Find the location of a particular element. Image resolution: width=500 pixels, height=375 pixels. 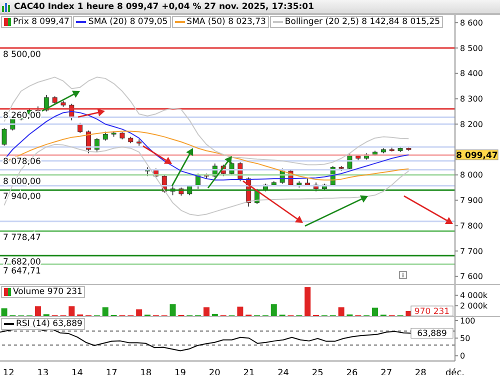

legend-label: Bollinger (20 2,5) 8 142,84 8 015,25 is located at coordinates (362, 22).